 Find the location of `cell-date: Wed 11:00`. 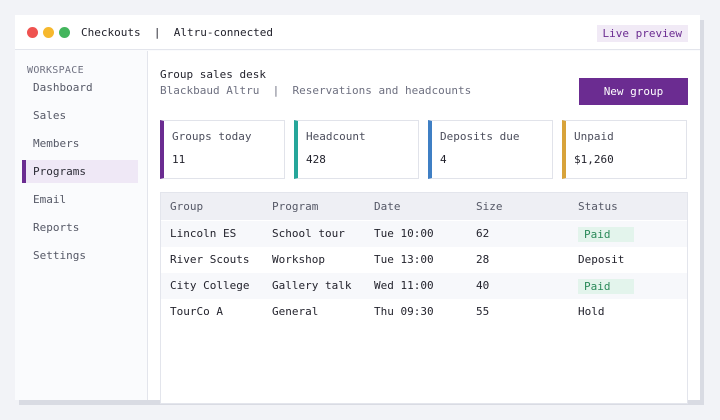

cell-date: Wed 11:00 is located at coordinates (404, 285).